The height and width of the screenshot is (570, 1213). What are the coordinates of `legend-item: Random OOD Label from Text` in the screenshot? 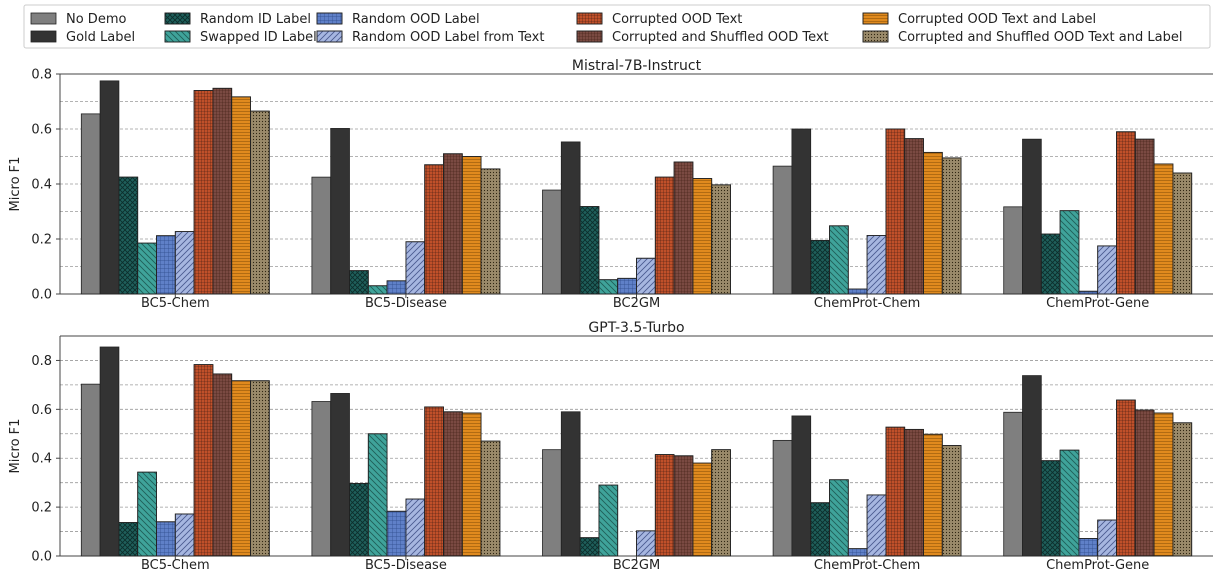 It's located at (430, 37).